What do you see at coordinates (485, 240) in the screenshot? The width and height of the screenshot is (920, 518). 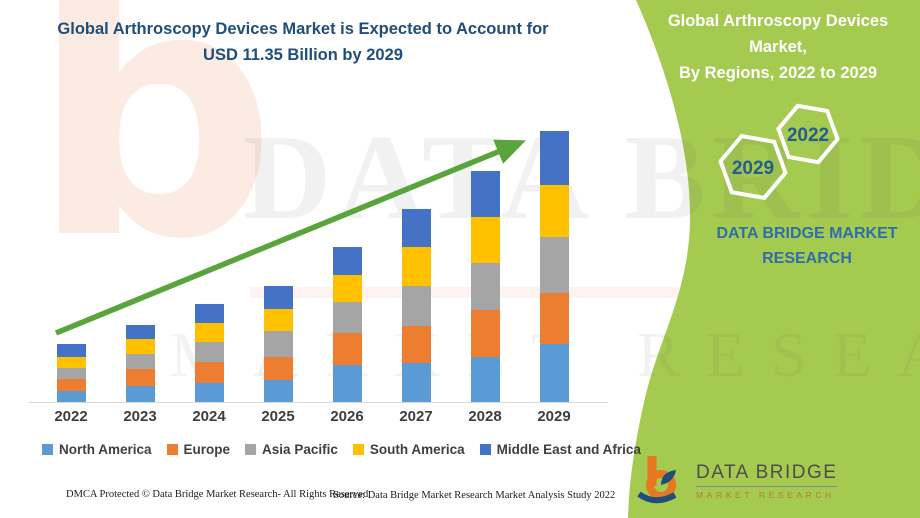 I see `bar-segment-2028-south-america` at bounding box center [485, 240].